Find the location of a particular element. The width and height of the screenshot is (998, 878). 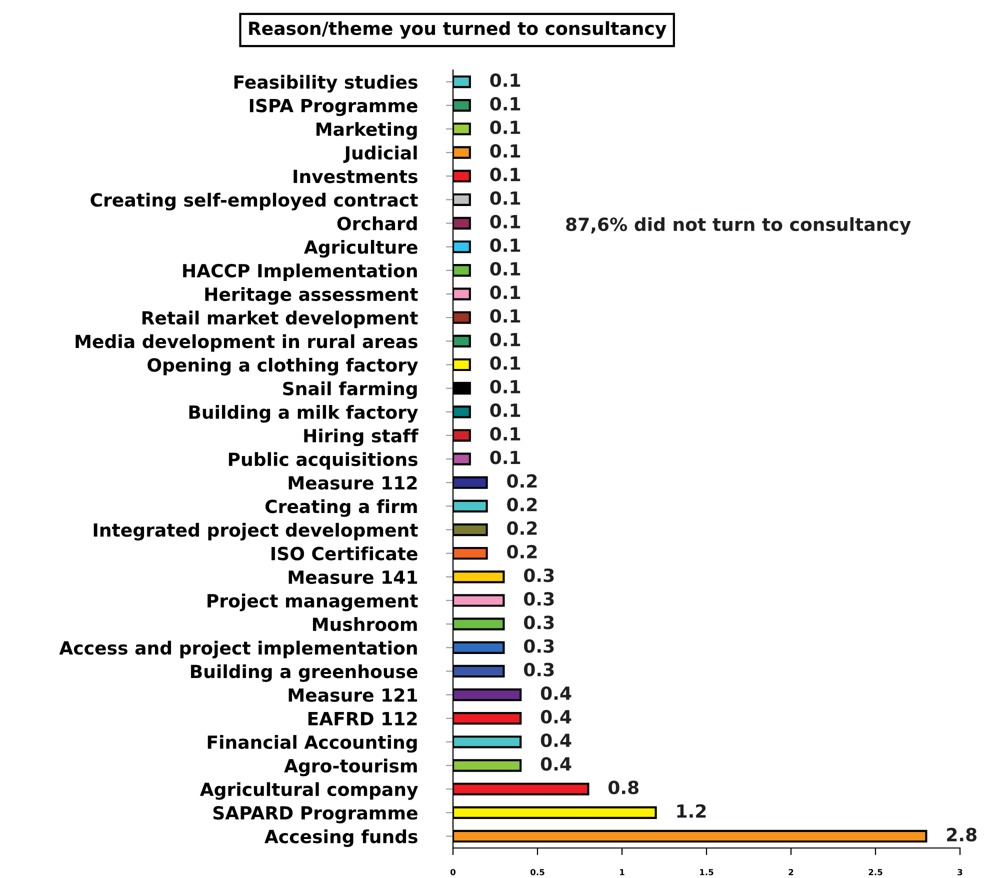

chart-title: Reason/theme you turned to consultancy is located at coordinates (457, 30).